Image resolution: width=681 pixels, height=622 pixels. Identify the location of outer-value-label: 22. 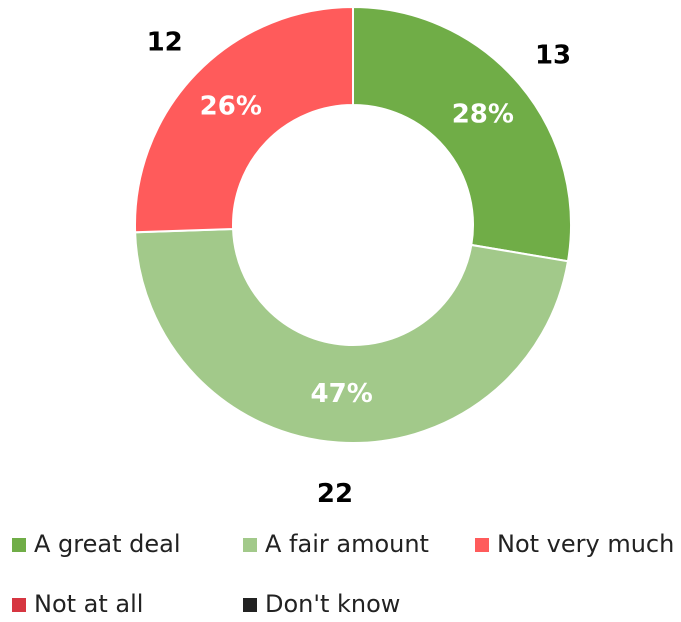
(335, 494).